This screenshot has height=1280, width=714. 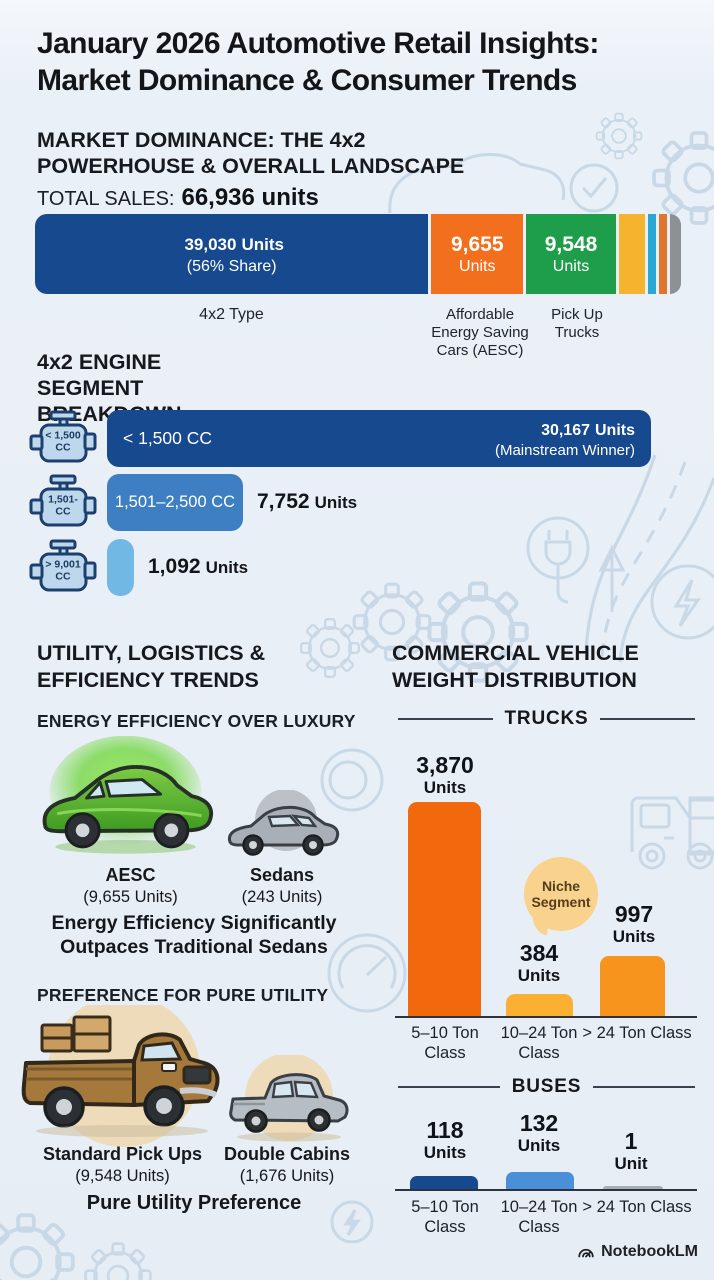 I want to click on aesc-label: AESC (9,655 Units), so click(x=130, y=885).